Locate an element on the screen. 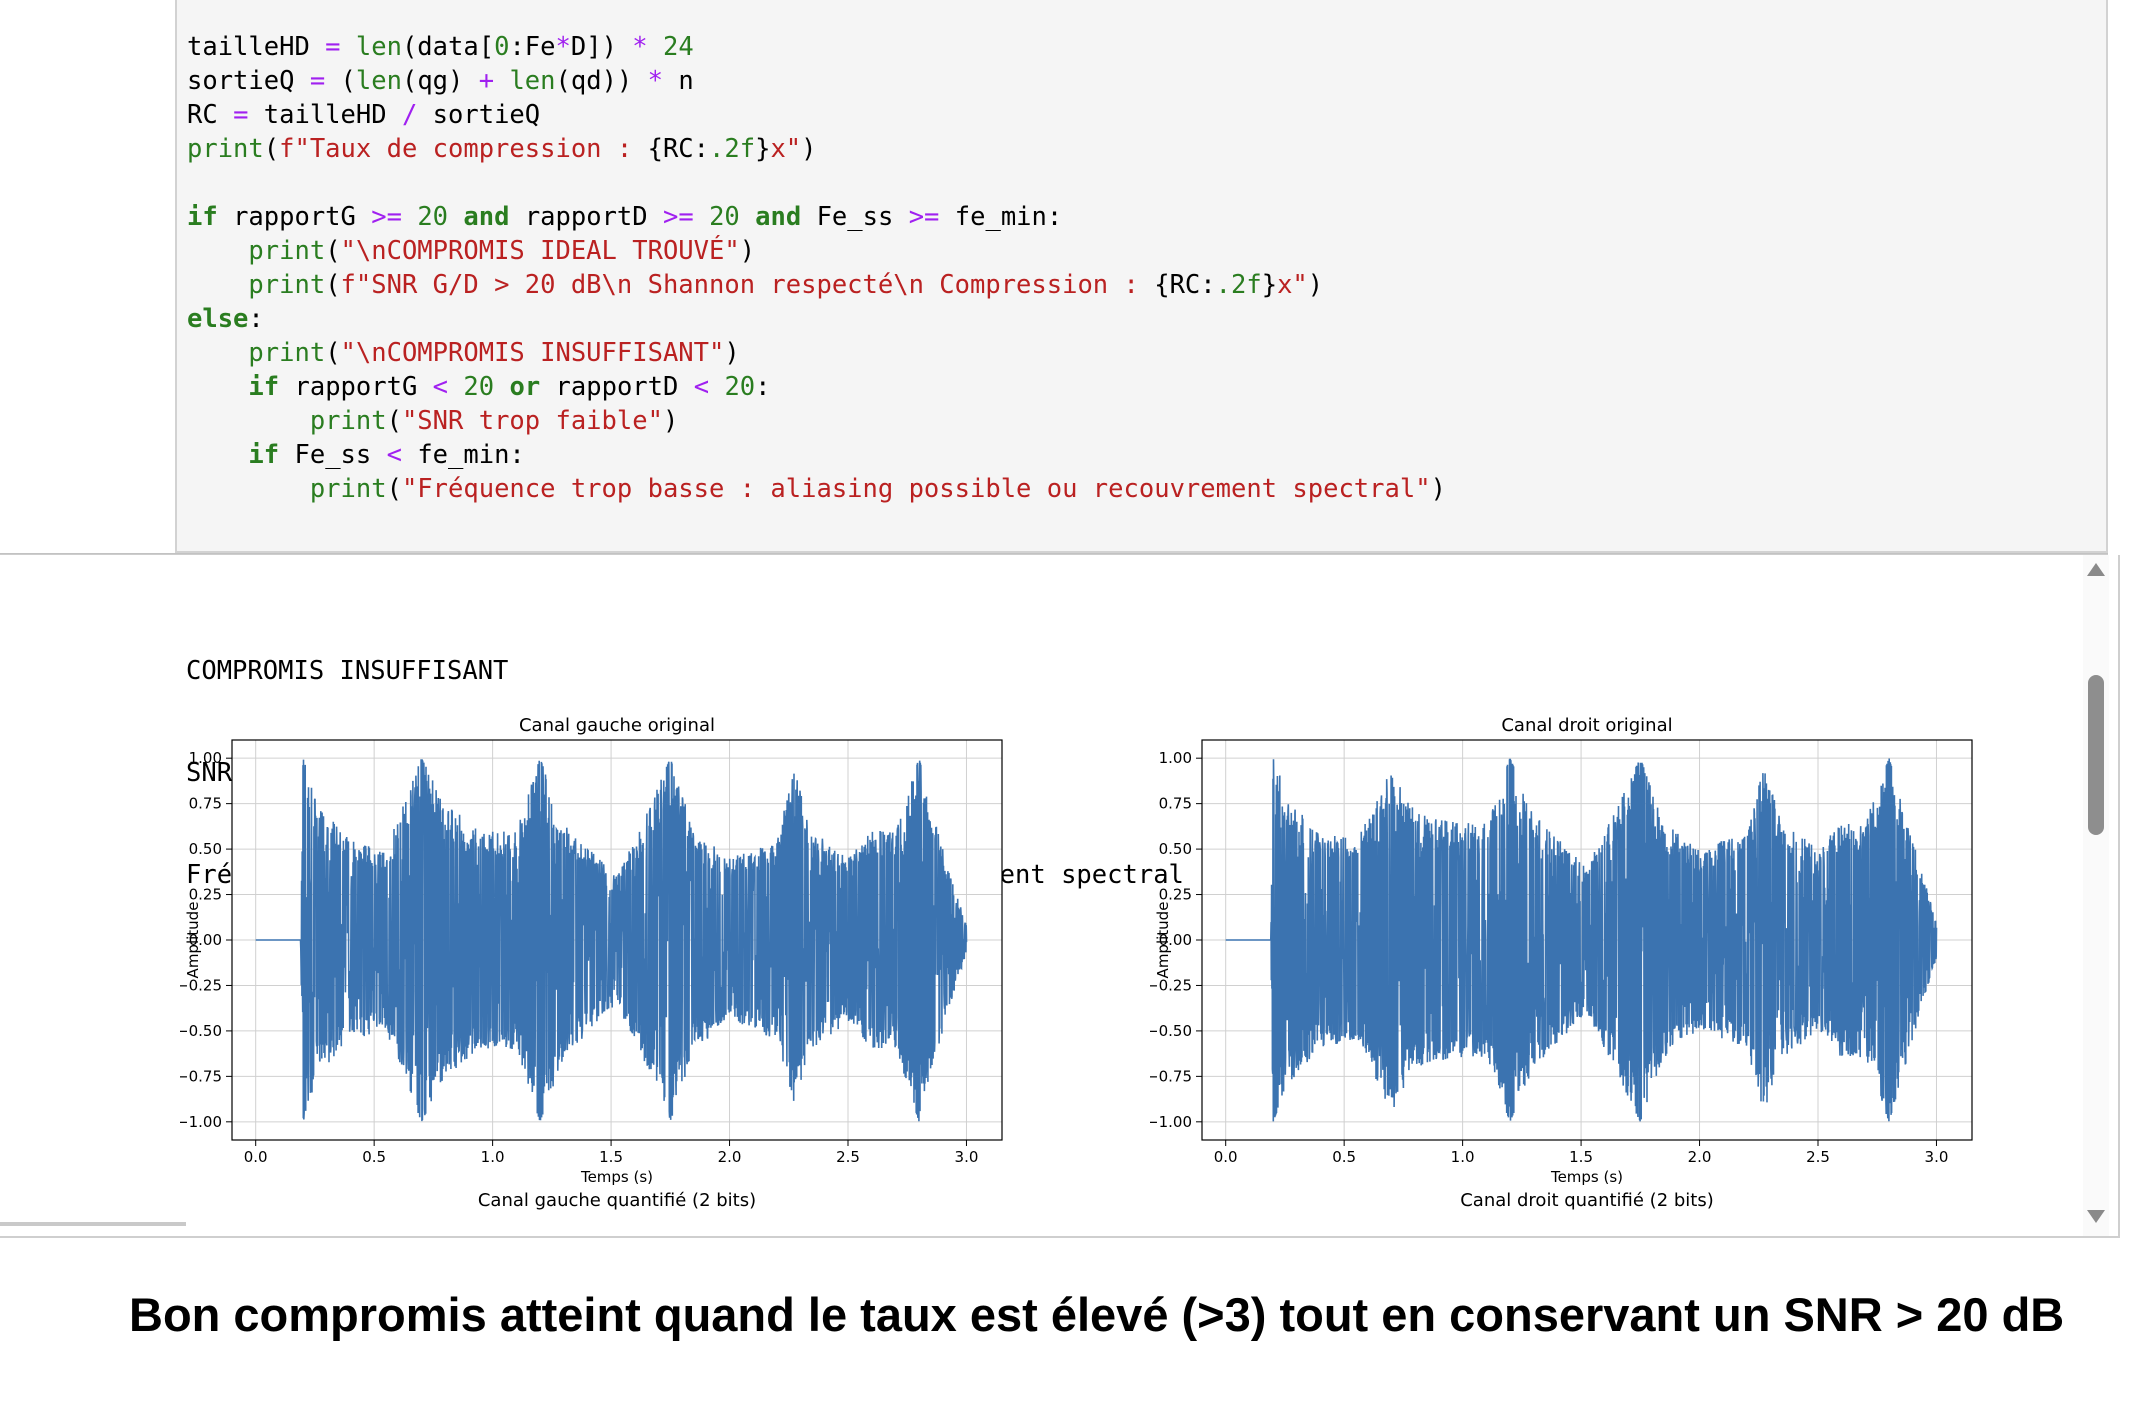  y-tick-label: 0.25 is located at coordinates (205, 895).